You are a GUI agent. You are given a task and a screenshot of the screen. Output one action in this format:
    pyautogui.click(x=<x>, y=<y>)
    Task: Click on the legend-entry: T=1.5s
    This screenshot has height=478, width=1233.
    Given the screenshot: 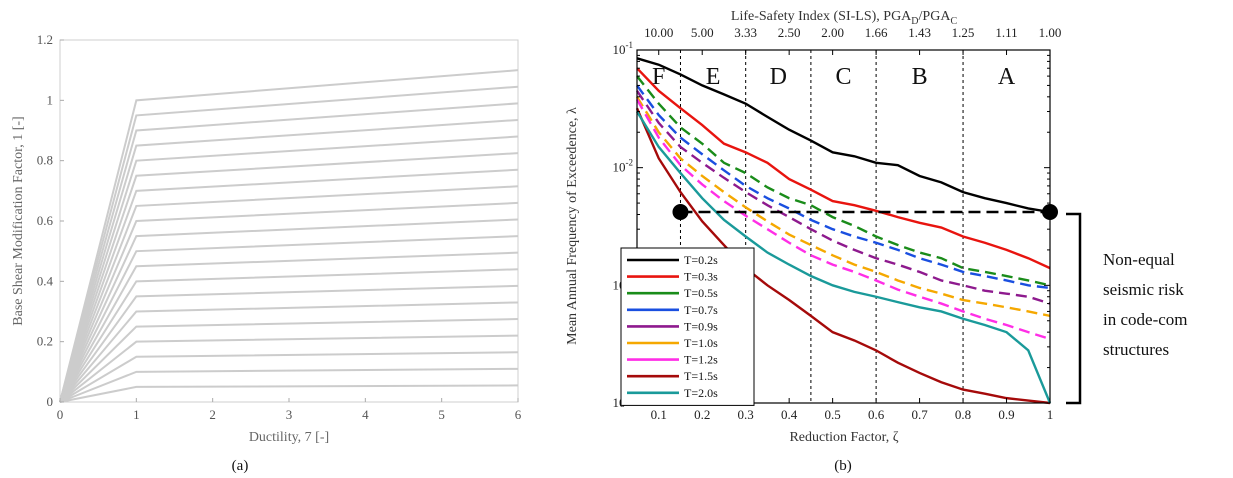 What is the action you would take?
    pyautogui.click(x=701, y=376)
    